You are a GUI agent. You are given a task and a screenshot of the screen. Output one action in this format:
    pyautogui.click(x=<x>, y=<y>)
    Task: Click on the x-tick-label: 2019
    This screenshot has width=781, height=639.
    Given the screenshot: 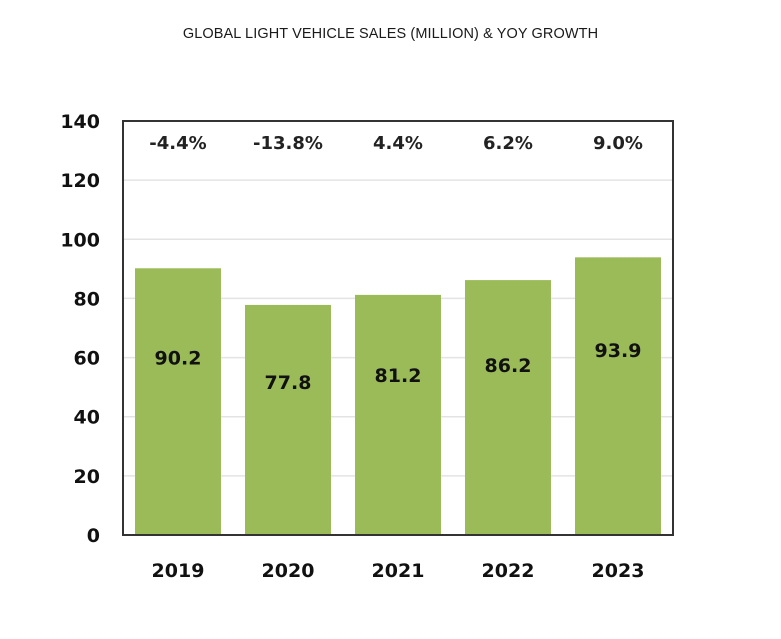 What is the action you would take?
    pyautogui.click(x=178, y=571)
    